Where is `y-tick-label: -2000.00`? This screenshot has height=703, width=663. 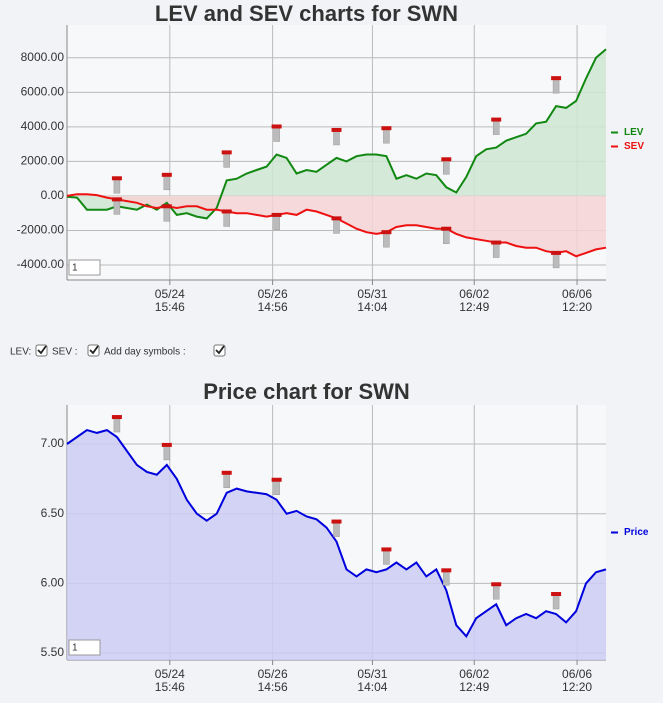 y-tick-label: -2000.00 is located at coordinates (41, 230).